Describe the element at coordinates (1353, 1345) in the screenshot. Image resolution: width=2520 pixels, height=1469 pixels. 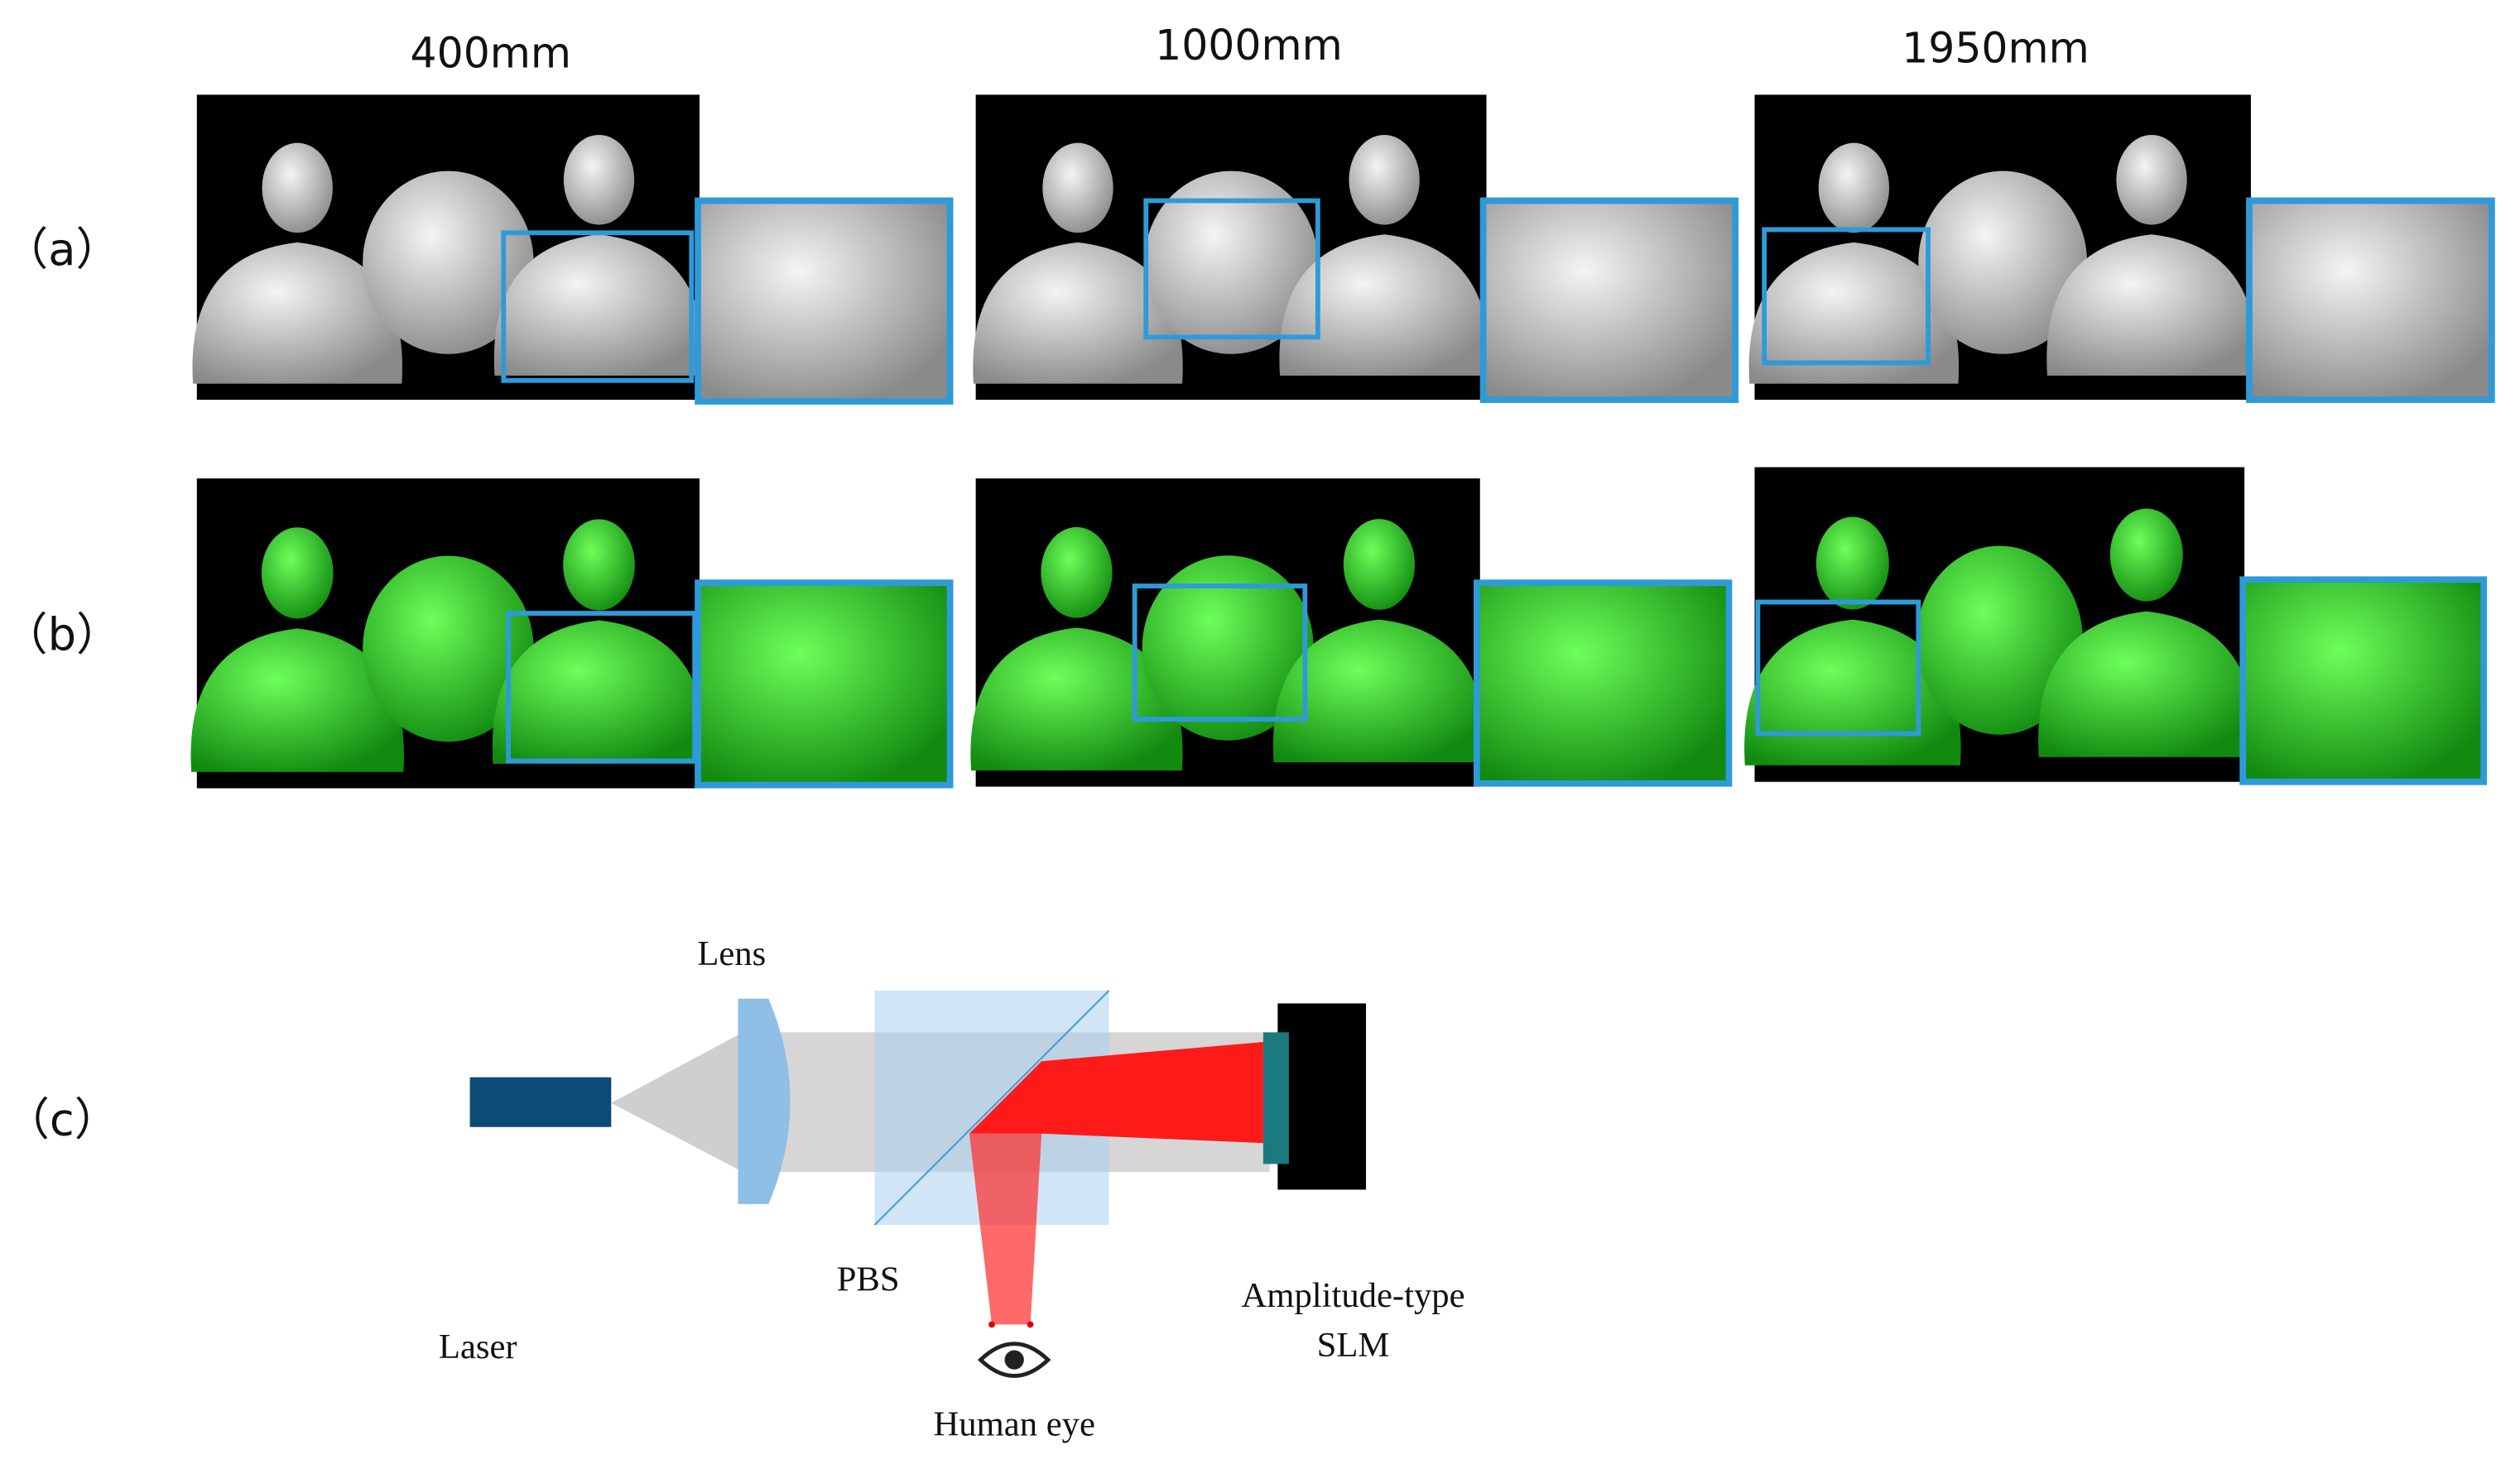
I see `diagram-label: SLM` at that location.